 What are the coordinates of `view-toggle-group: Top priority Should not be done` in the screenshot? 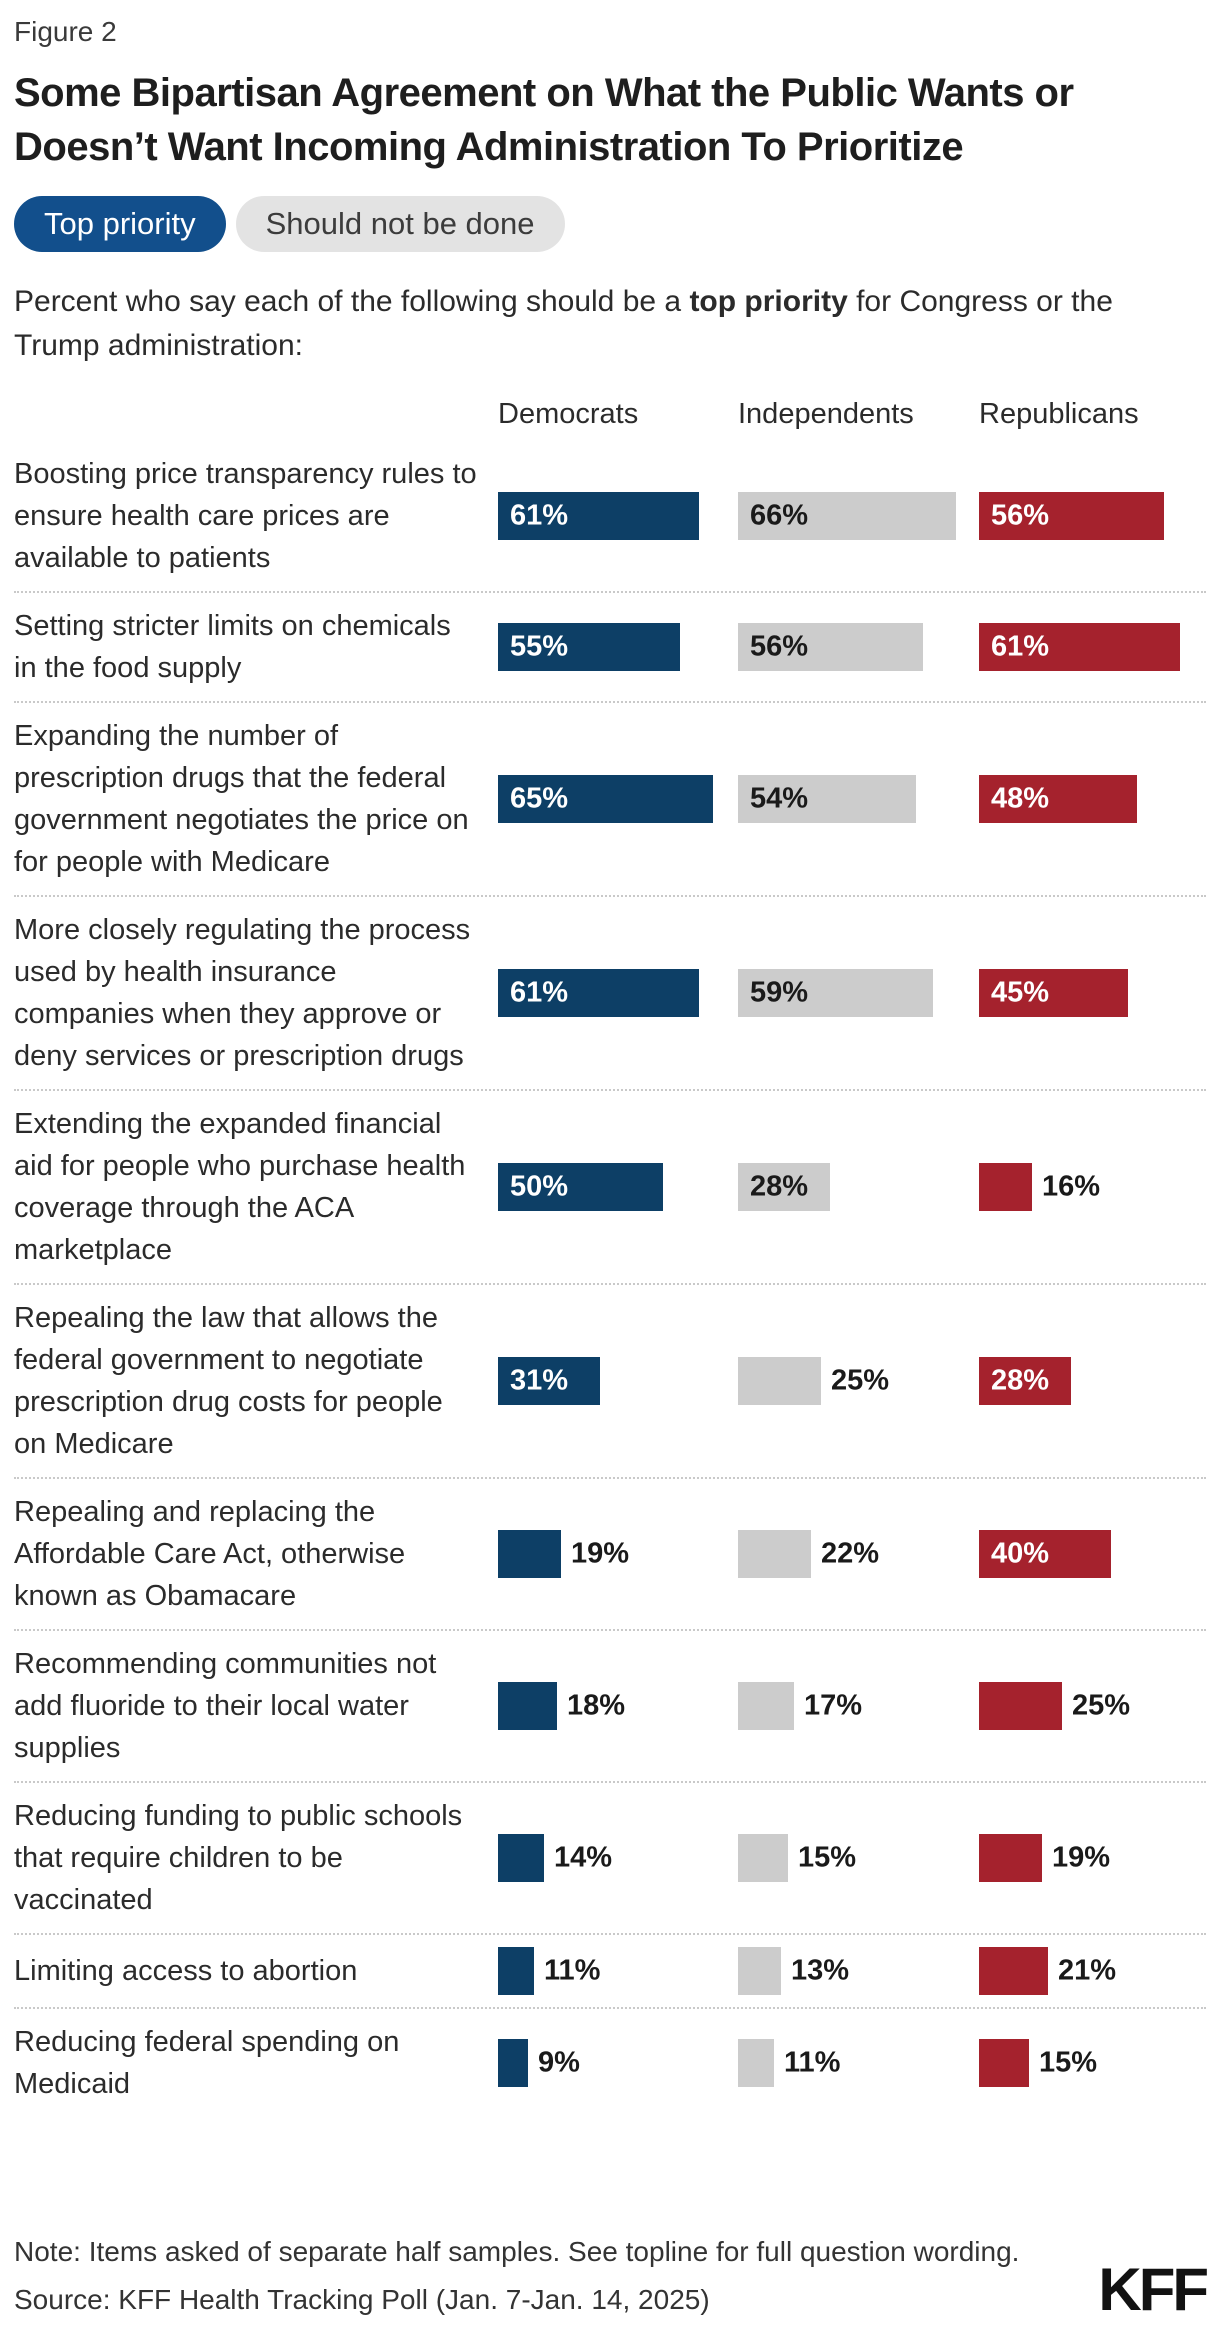 It's located at (610, 224).